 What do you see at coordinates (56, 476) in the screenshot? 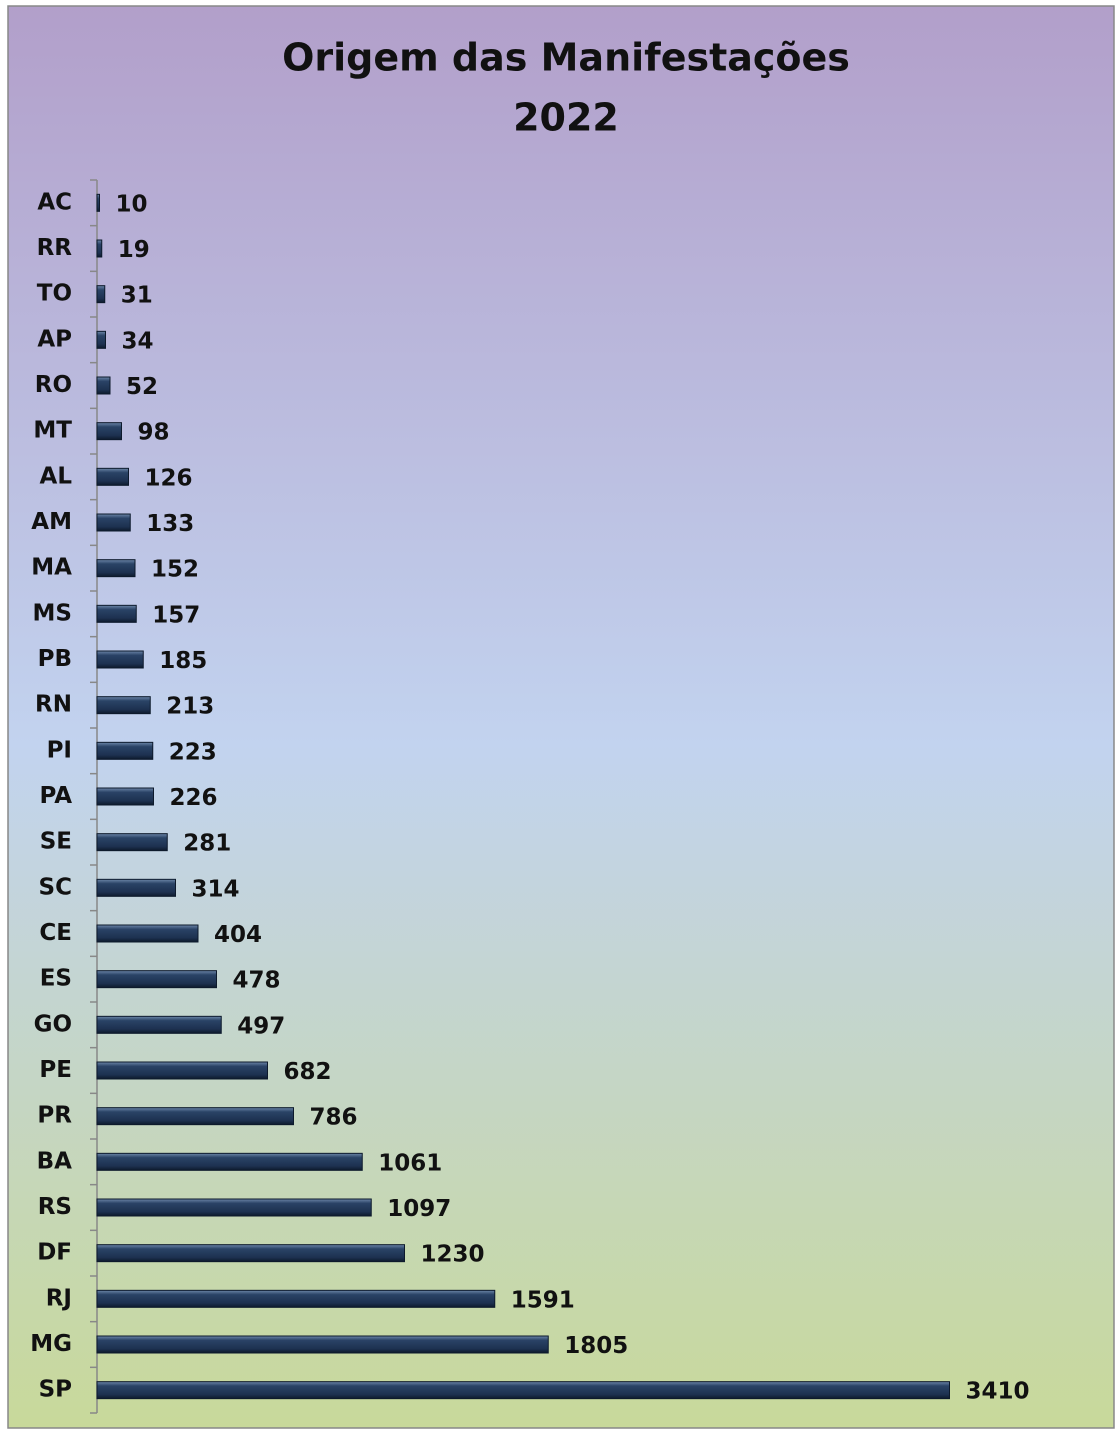
I see `y-tick-label: AL` at bounding box center [56, 476].